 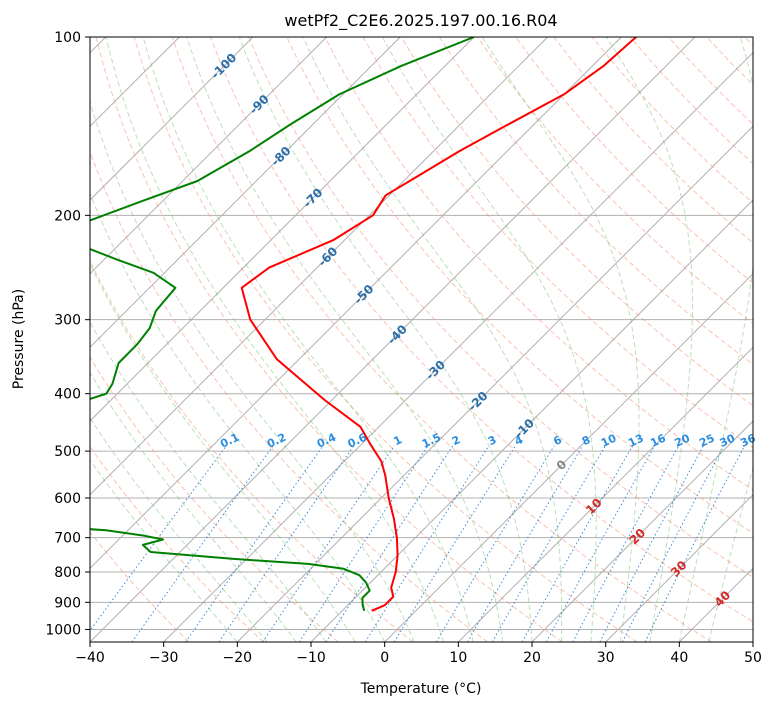 What do you see at coordinates (421, 689) in the screenshot?
I see `x-axis-label: Temperature (°C)` at bounding box center [421, 689].